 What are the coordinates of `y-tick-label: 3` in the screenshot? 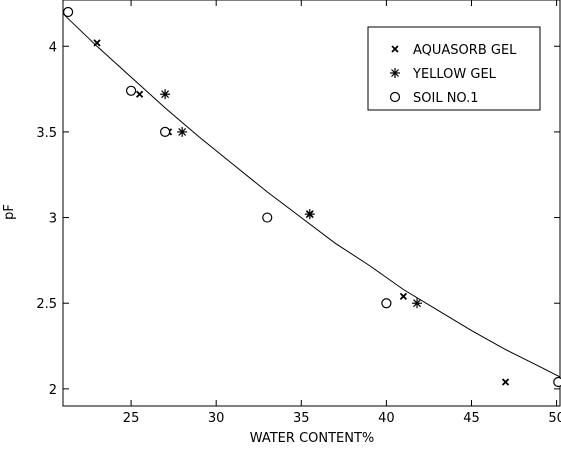 It's located at (53, 219).